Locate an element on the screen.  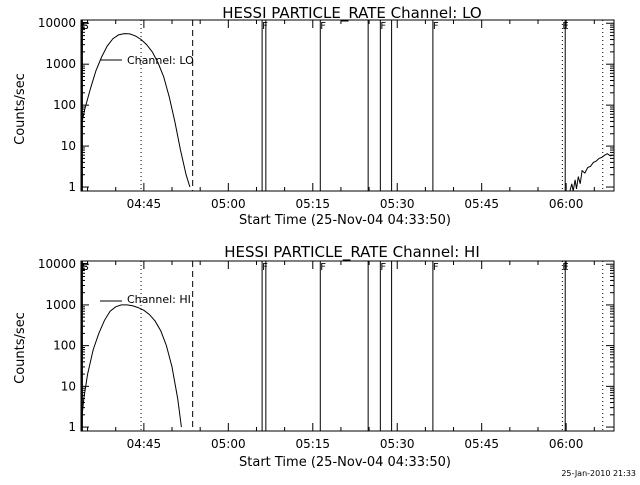
legend-label: Channel: HI is located at coordinates (159, 299).